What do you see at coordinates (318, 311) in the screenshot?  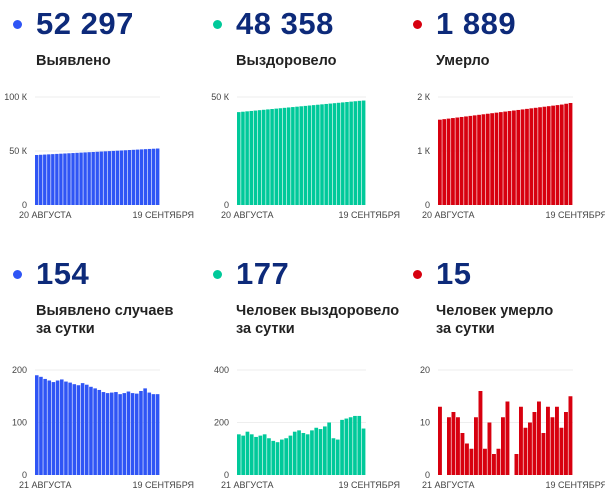 I see `stat-label: Человек выздоровело` at bounding box center [318, 311].